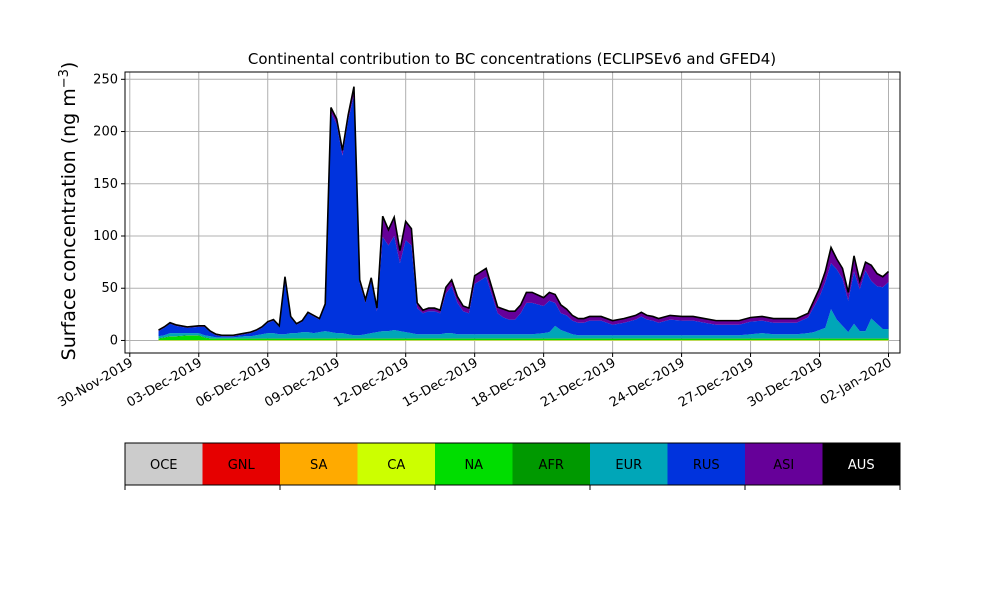  I want to click on legend-swatch-eur, so click(629, 464).